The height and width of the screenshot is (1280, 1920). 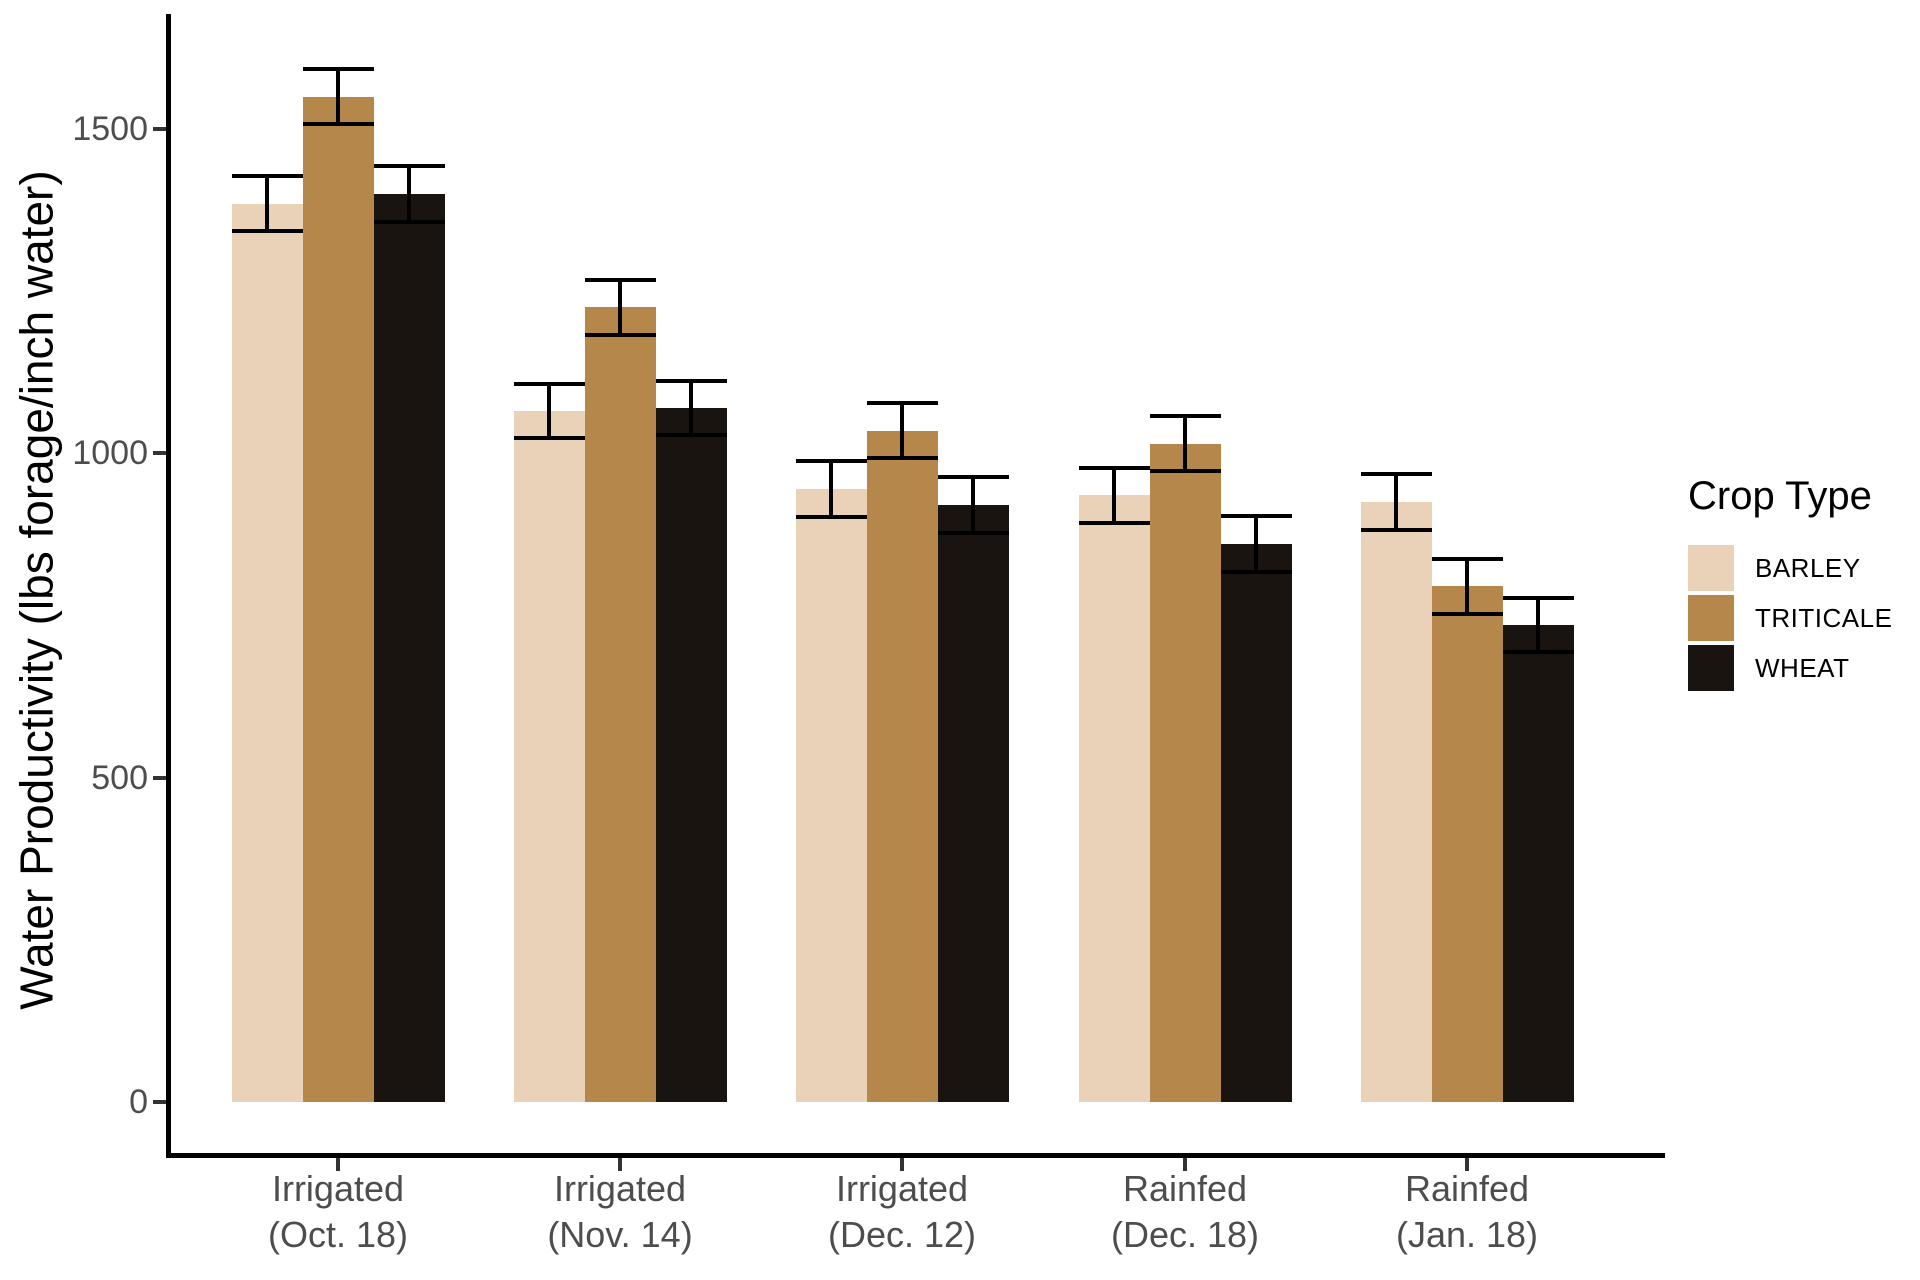 I want to click on bar-barley-group5, so click(x=1396, y=801).